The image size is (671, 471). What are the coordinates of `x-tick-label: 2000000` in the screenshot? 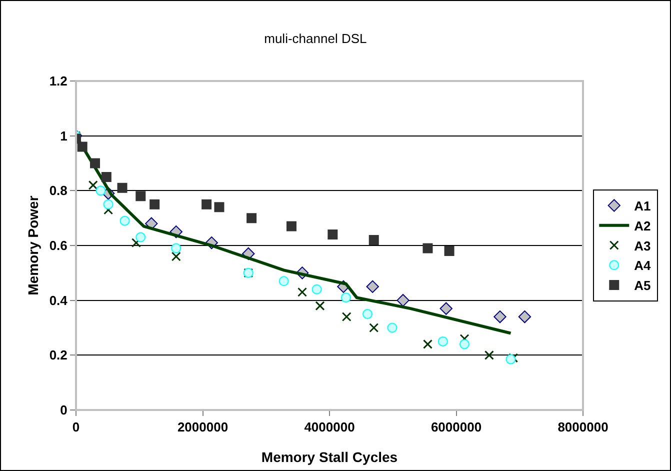 It's located at (202, 427).